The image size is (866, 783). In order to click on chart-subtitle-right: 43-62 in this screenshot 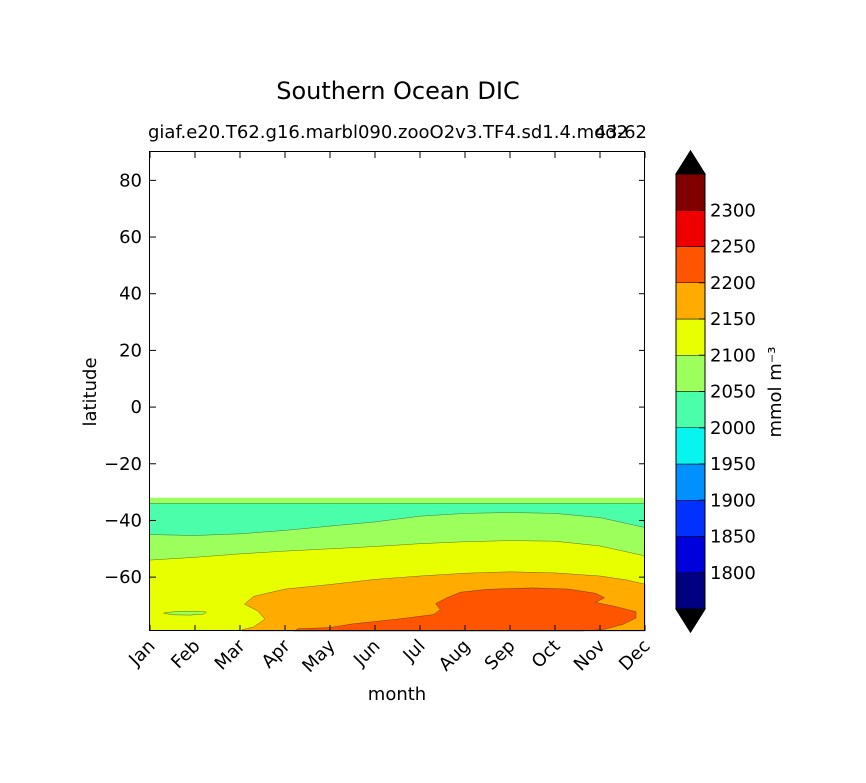, I will do `click(621, 132)`.